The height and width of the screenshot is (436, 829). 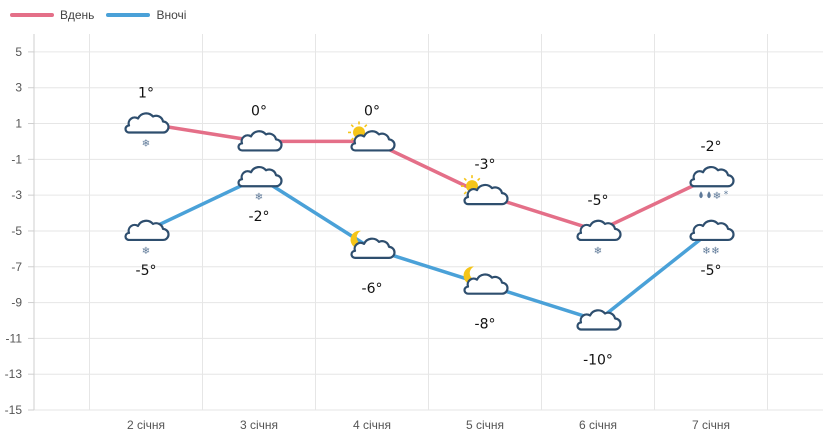 I want to click on cloud-rain-snow-icon: ❄ *, so click(x=712, y=184).